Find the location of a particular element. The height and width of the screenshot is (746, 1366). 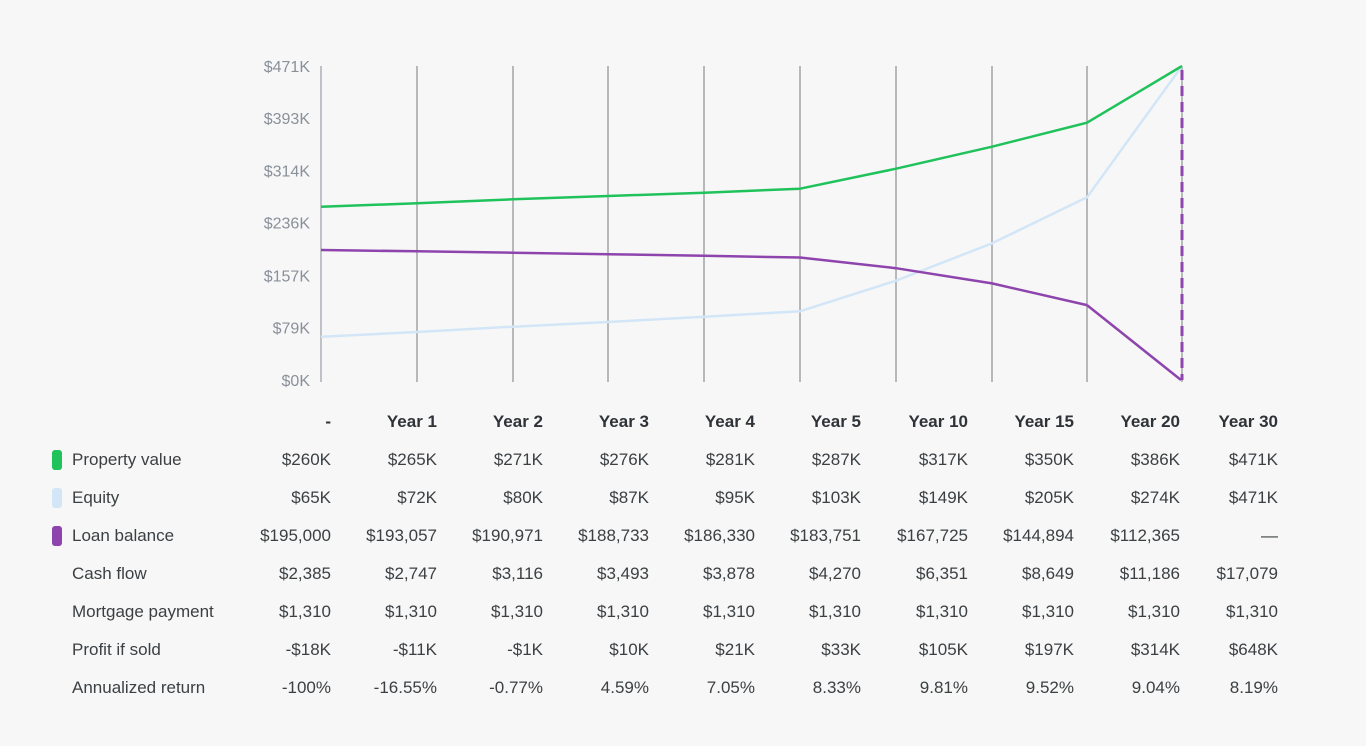

table-cell: $197K is located at coordinates (1049, 649).